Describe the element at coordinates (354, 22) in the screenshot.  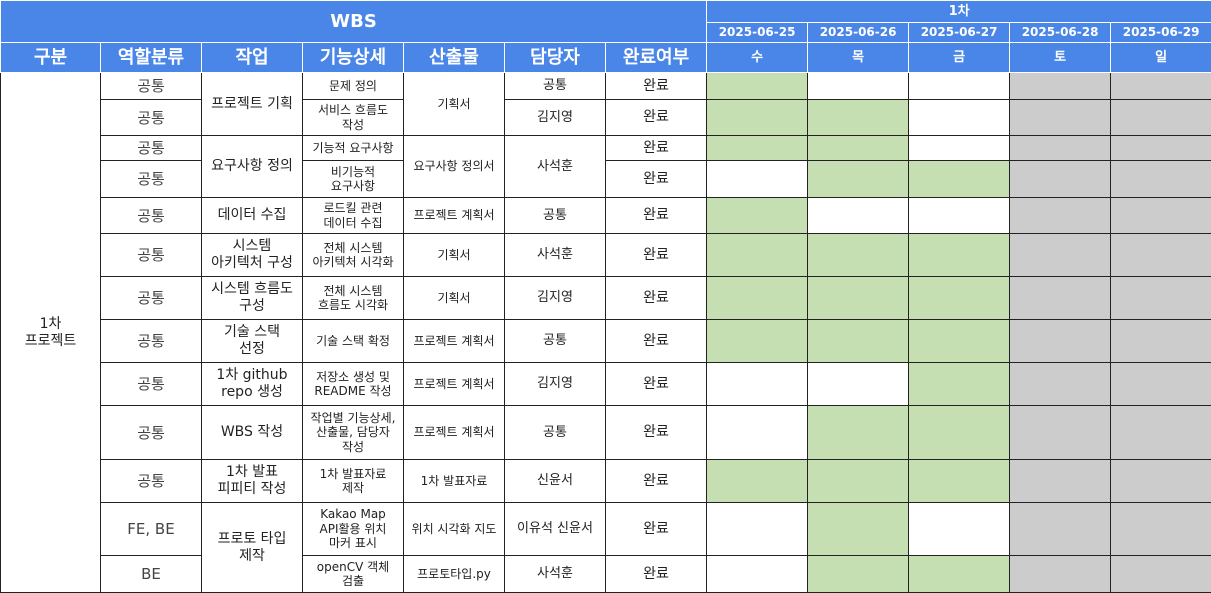
I see `sheet-title: WBS` at that location.